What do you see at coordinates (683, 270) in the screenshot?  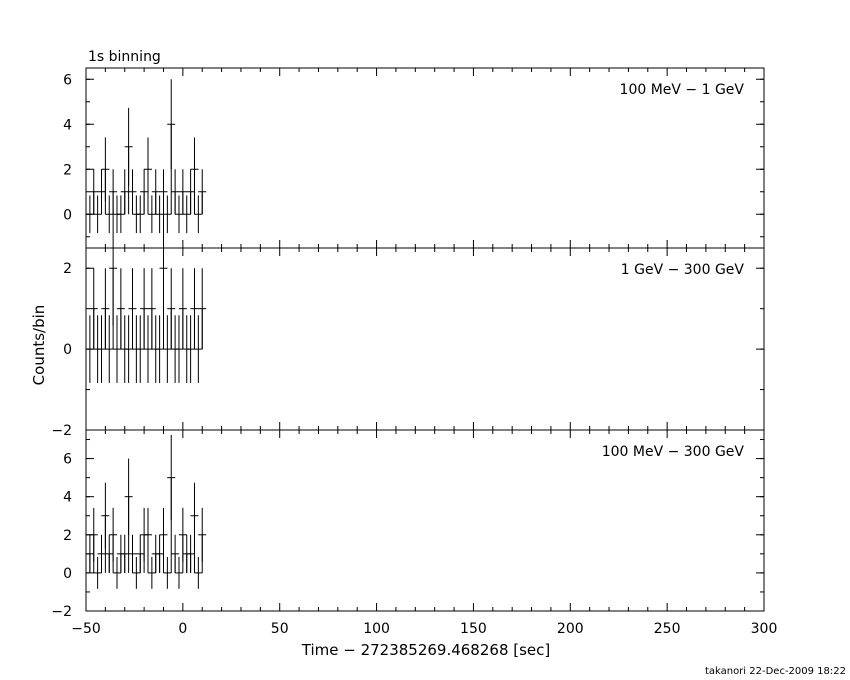 I see `energy-band-label: 1 GeV − 300 GeV` at bounding box center [683, 270].